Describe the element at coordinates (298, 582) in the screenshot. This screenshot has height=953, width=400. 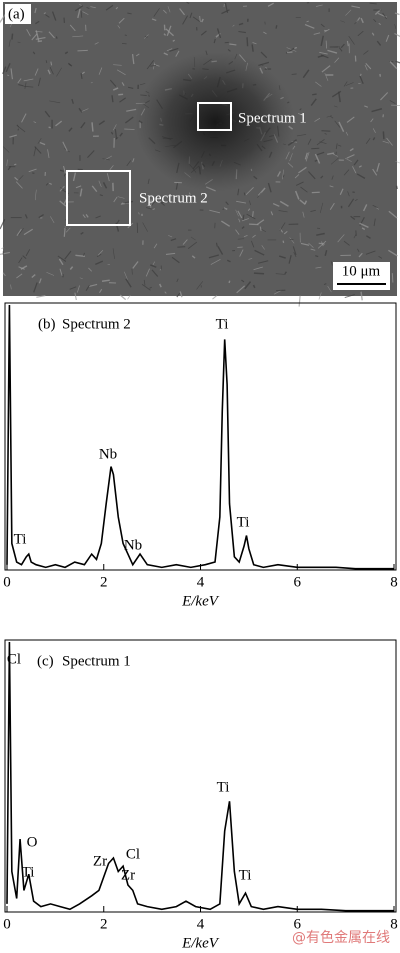
I see `x-tick-label: 6` at that location.